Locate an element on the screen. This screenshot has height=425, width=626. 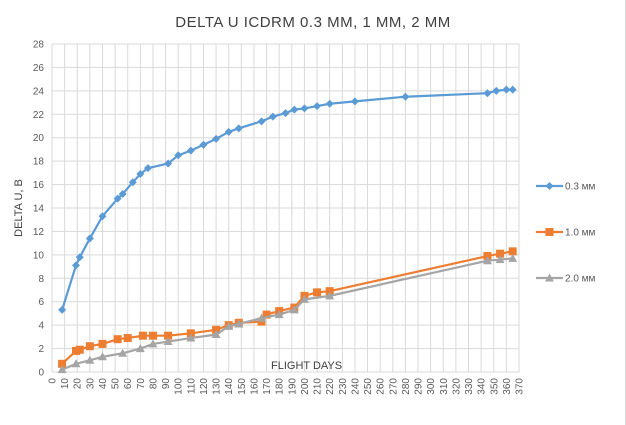
y-tick-label: 2 is located at coordinates (41, 349).